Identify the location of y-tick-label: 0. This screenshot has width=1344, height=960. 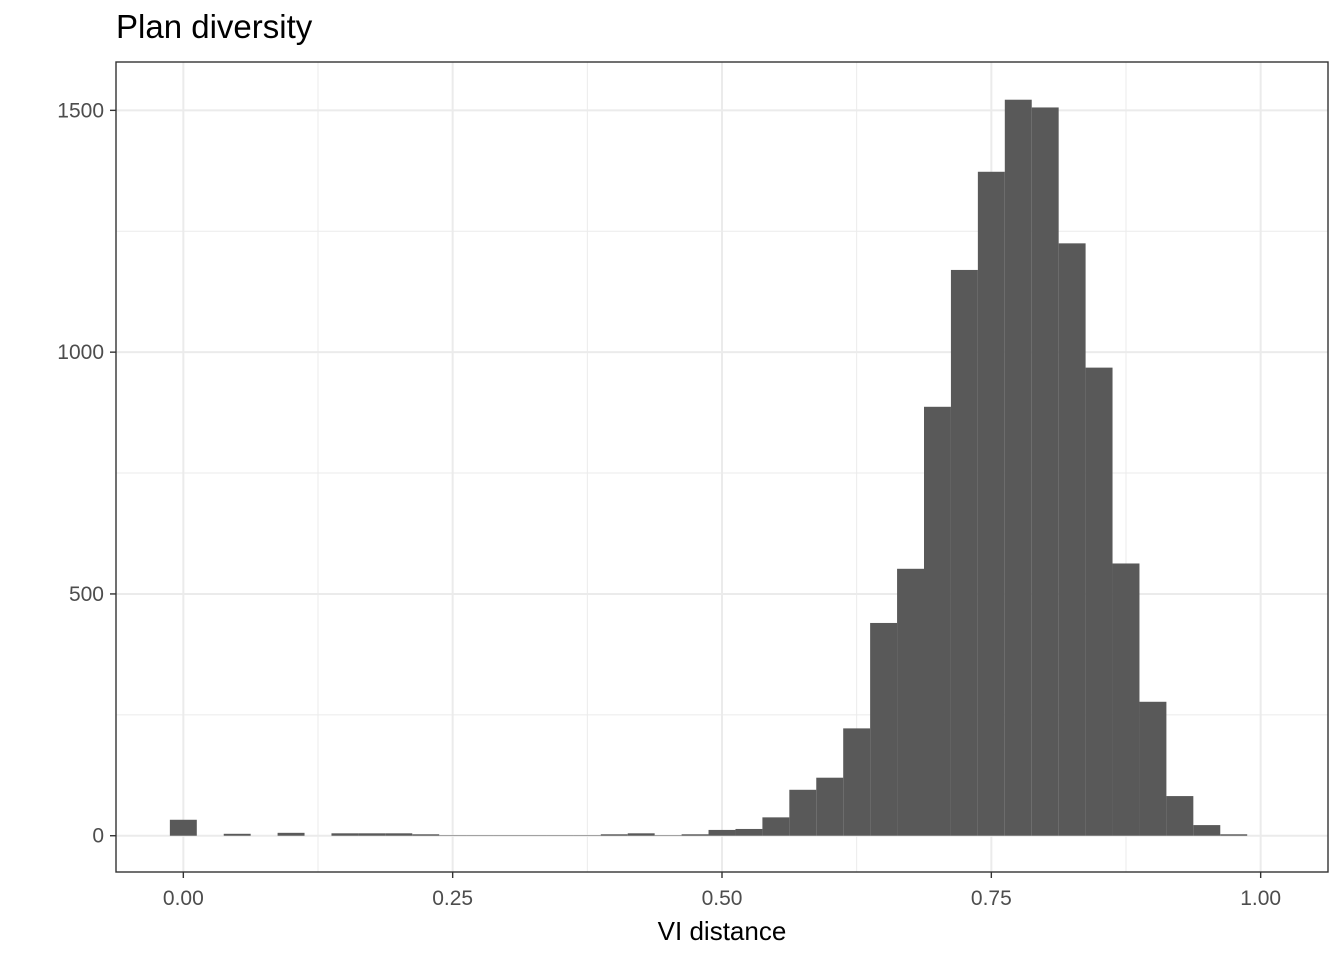
(98, 836).